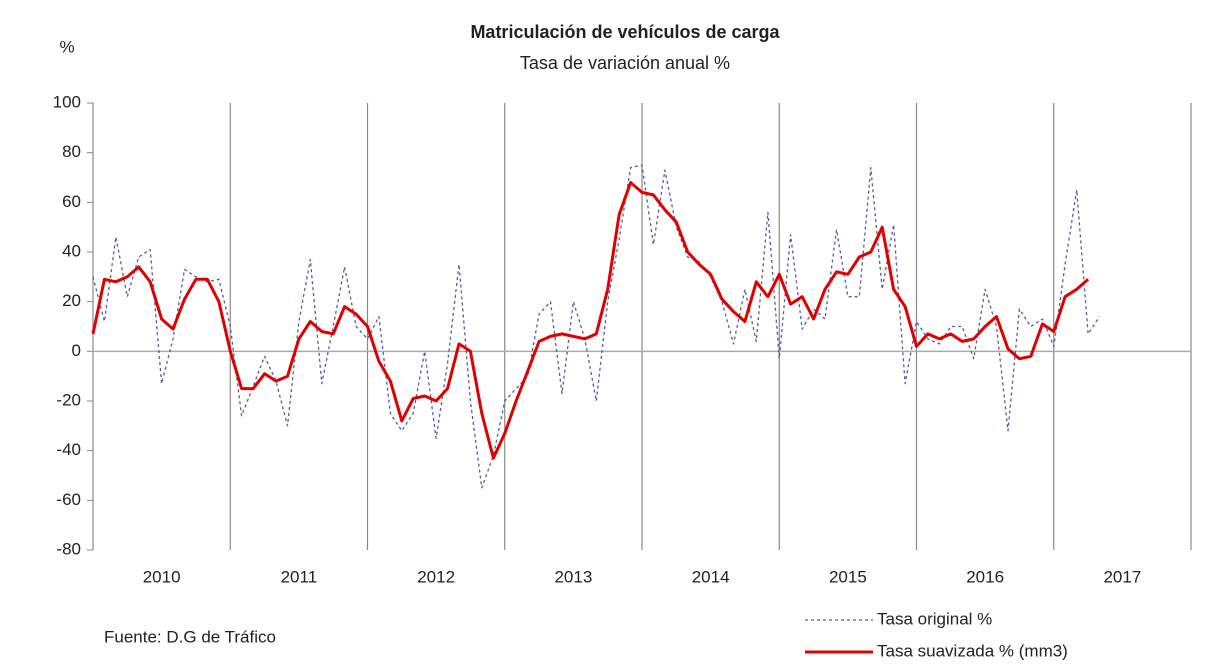 The image size is (1224, 667). Describe the element at coordinates (68, 548) in the screenshot. I see `y-tick-label: -80` at that location.